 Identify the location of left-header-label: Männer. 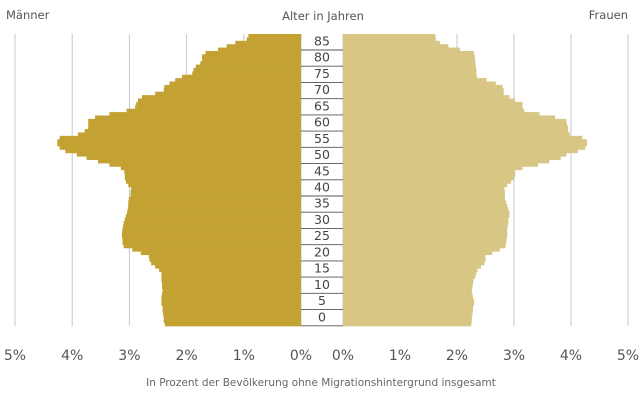
(28, 15).